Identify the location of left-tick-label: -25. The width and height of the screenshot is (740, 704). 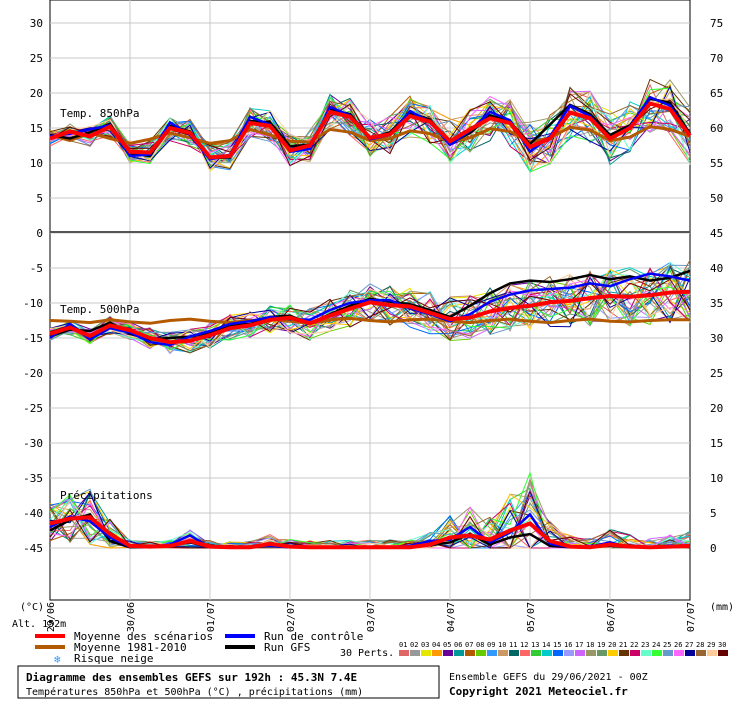
(33, 408).